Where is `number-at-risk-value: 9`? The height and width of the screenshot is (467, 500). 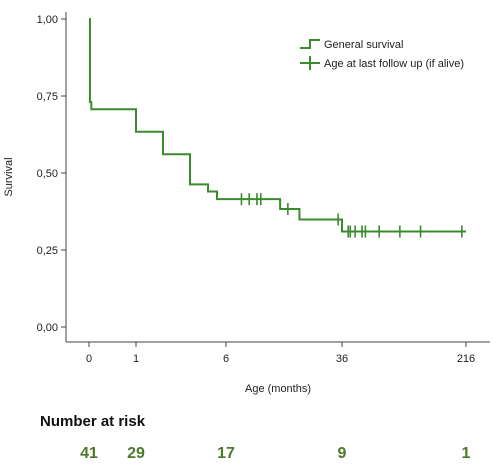
number-at-risk-value: 9 is located at coordinates (342, 453).